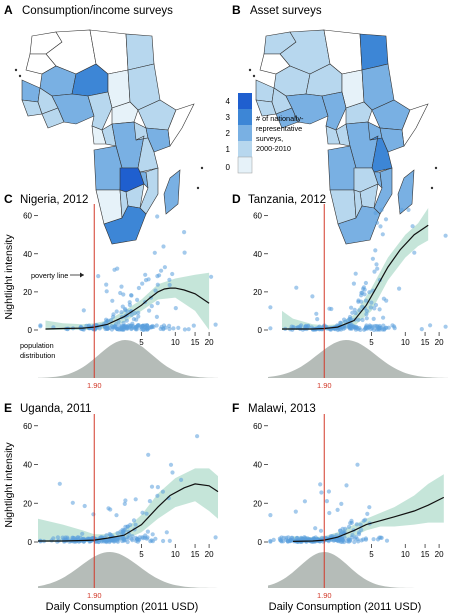 The height and width of the screenshot is (615, 461). Describe the element at coordinates (355, 277) in the screenshot. I see `fitted-curve` at that location.